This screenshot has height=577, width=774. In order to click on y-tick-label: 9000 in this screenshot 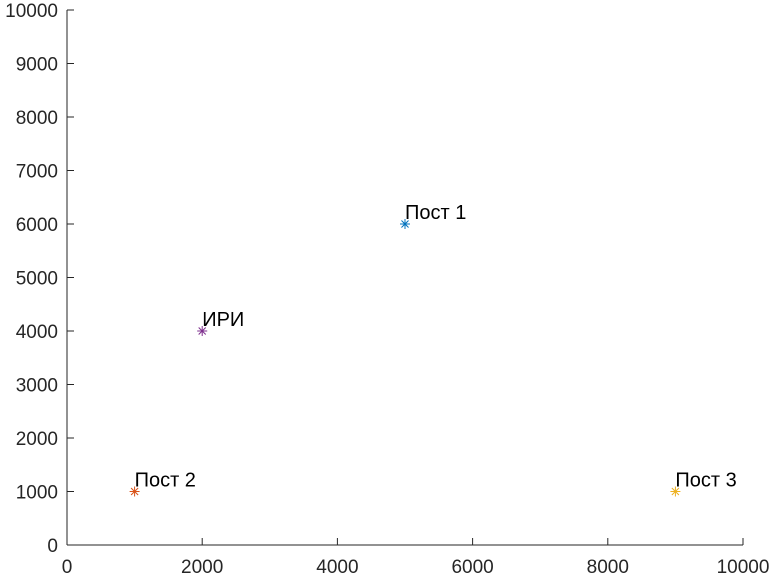, I will do `click(37, 65)`.